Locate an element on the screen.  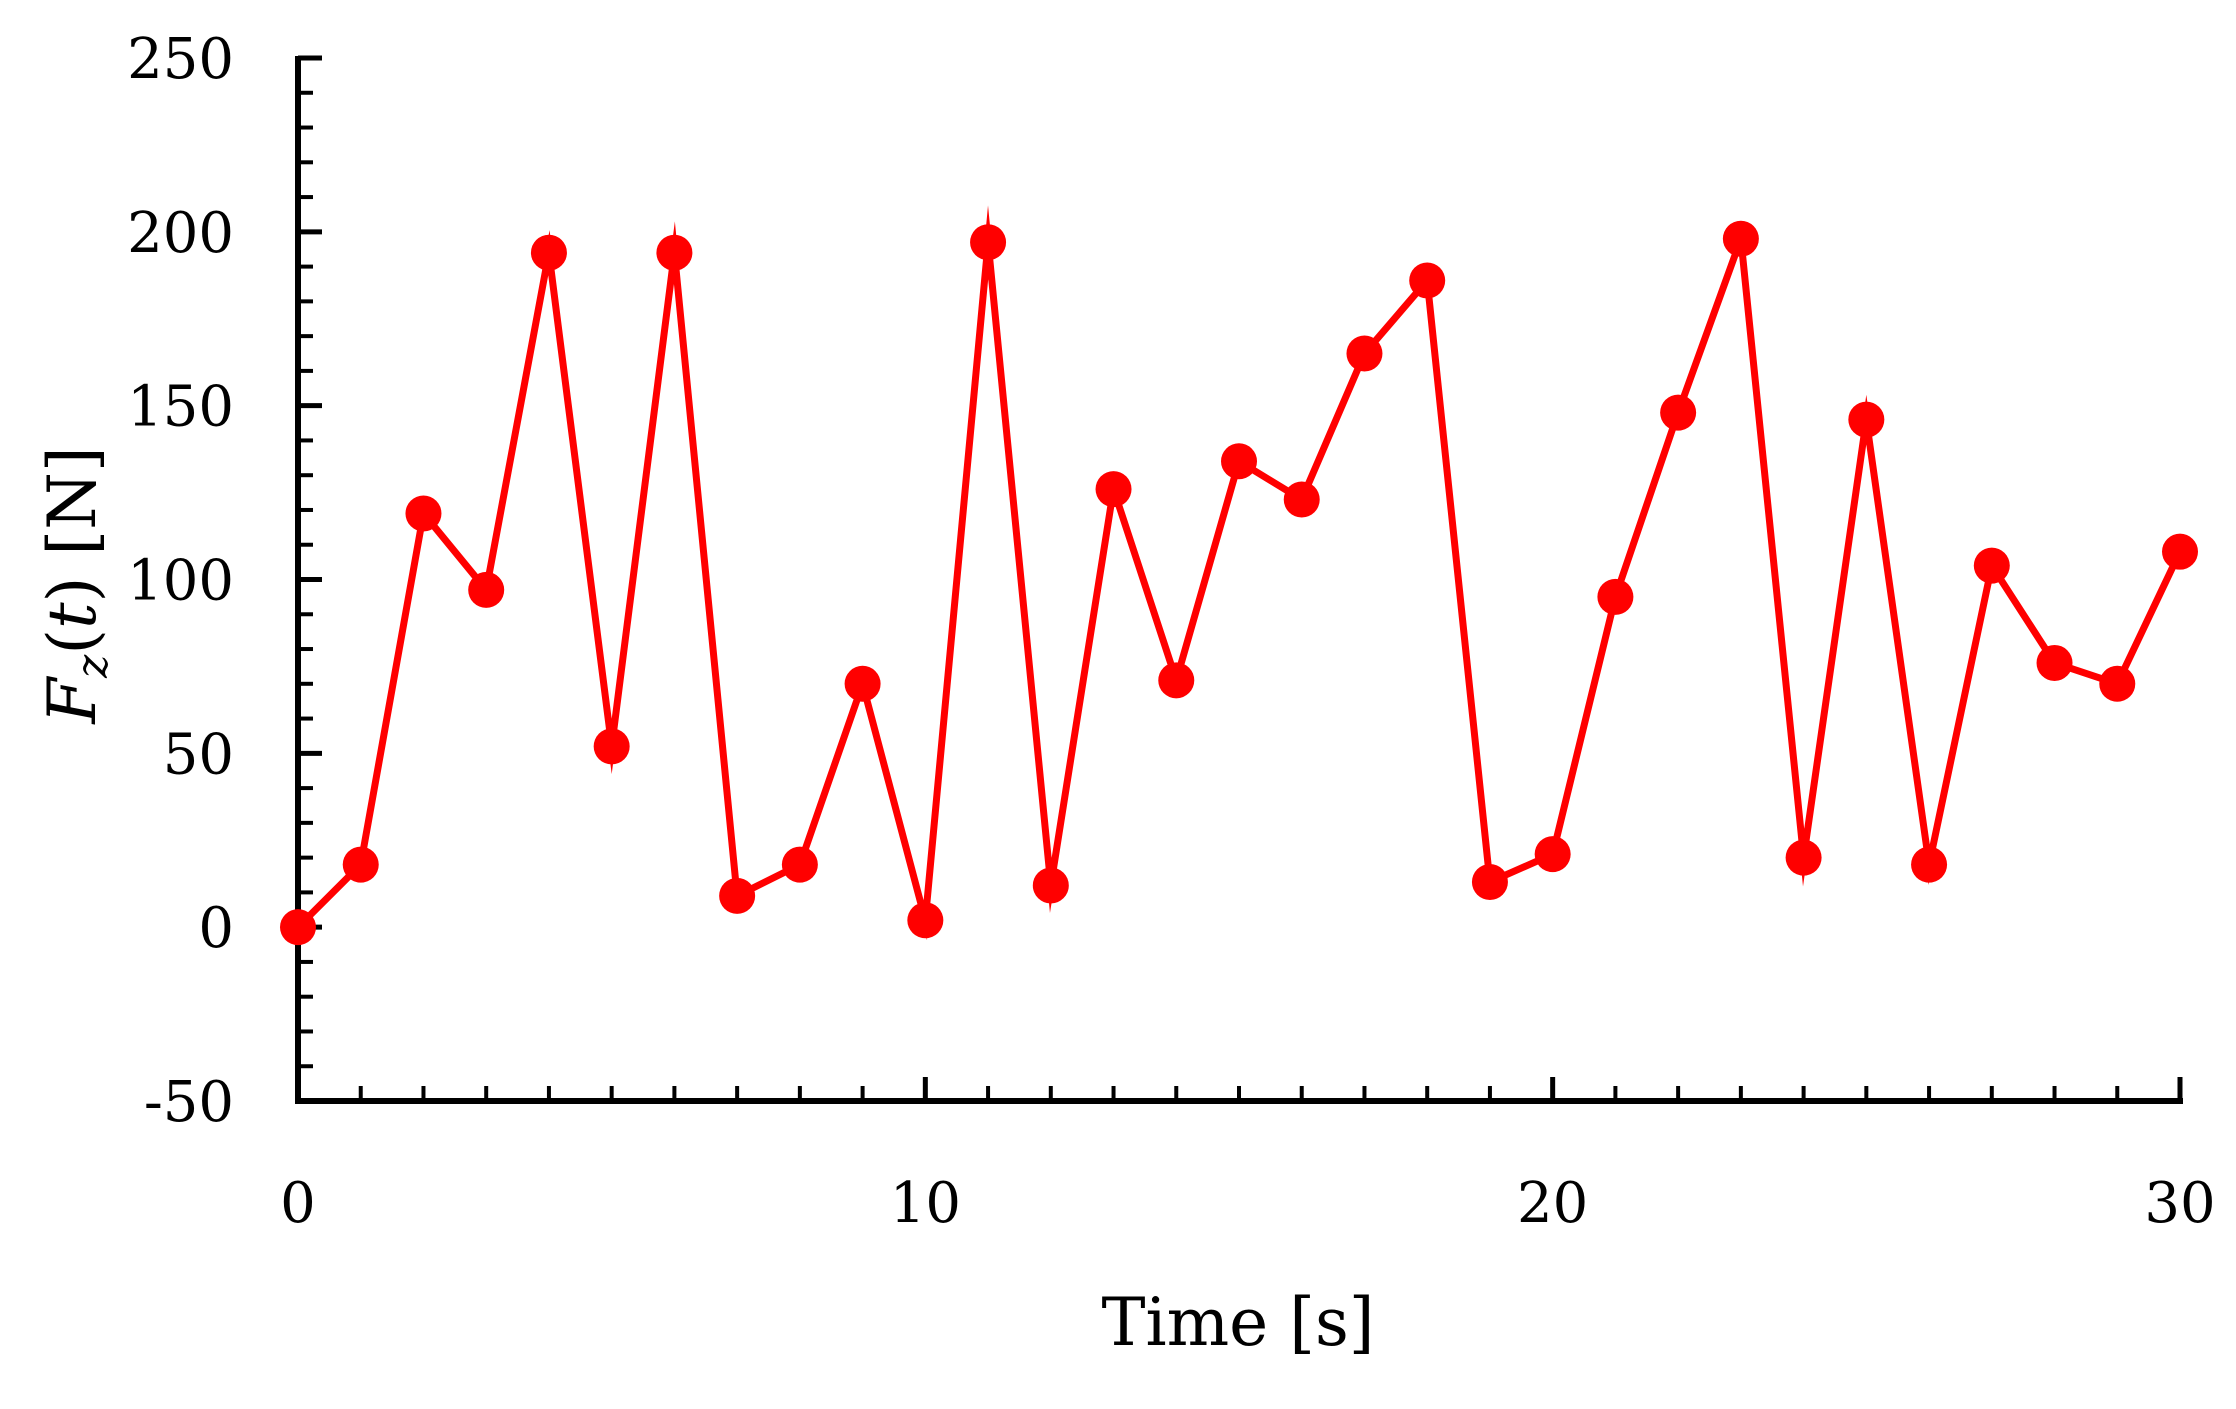
y-axis-title-close-paren: ) is located at coordinates (72, 590).